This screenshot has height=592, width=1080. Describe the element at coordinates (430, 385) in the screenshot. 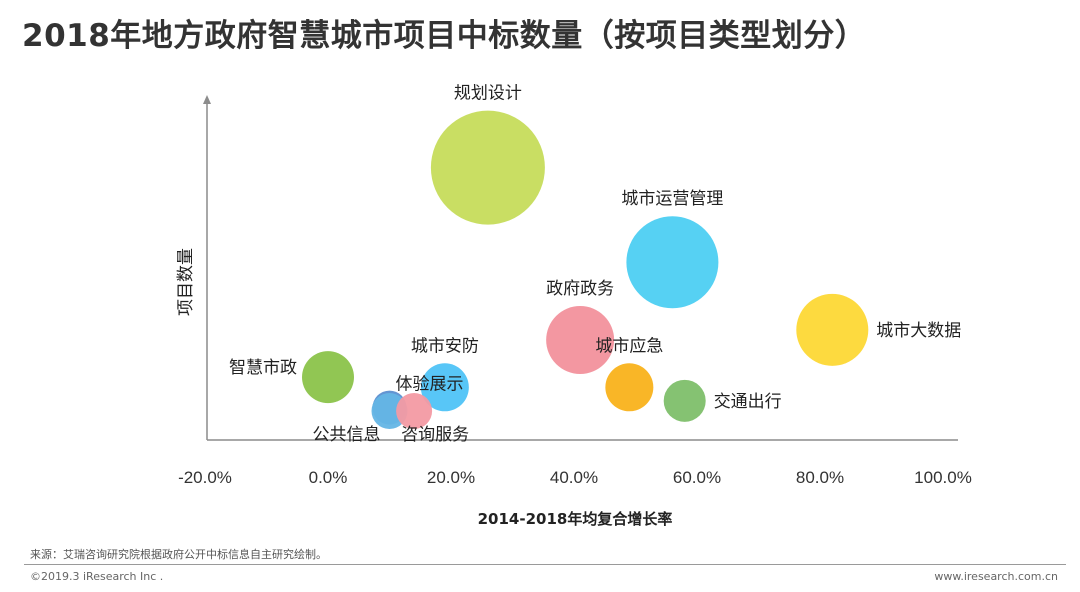

I see `bubble-label: 体验展示` at that location.